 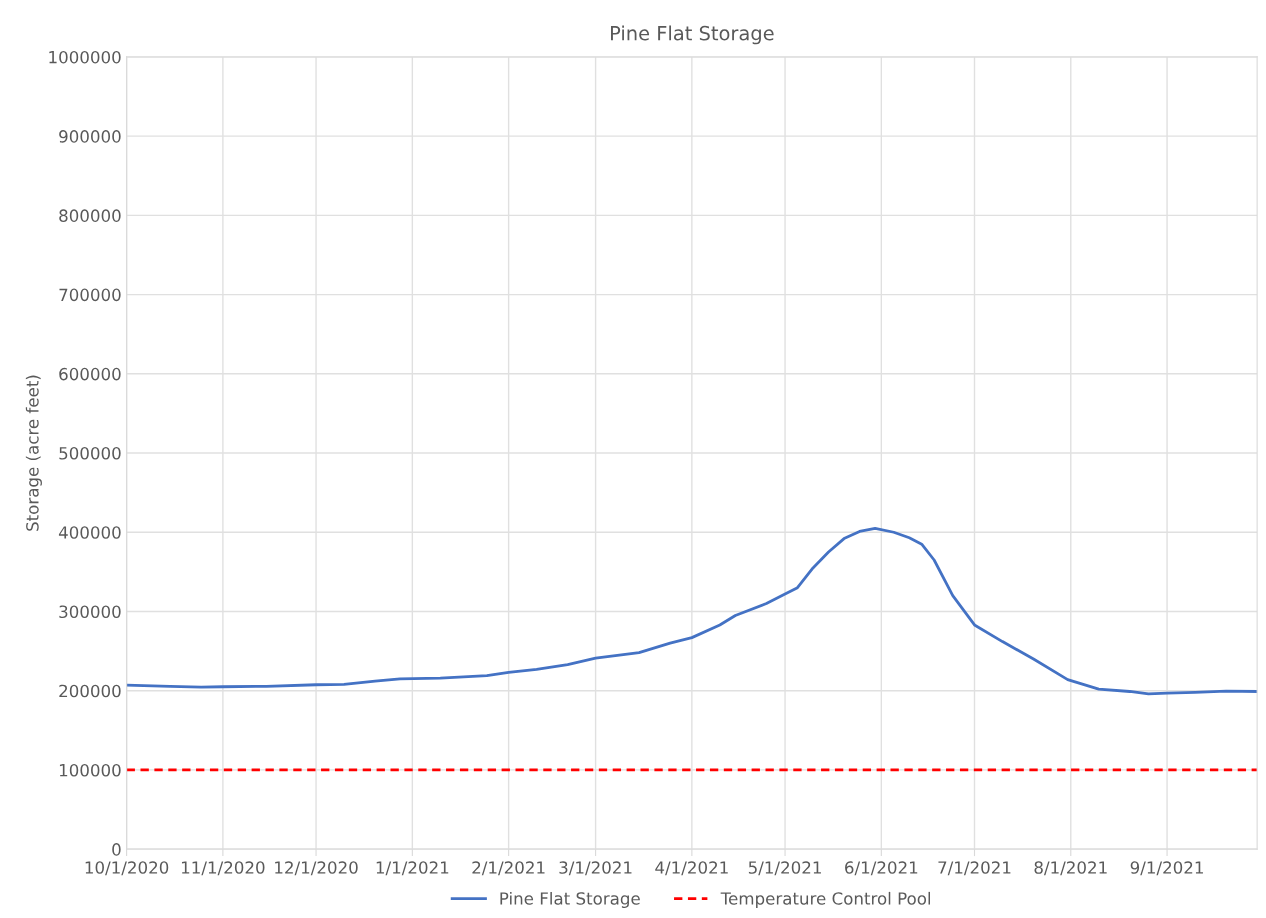 I want to click on y-tick-label: 400000, so click(x=89, y=532).